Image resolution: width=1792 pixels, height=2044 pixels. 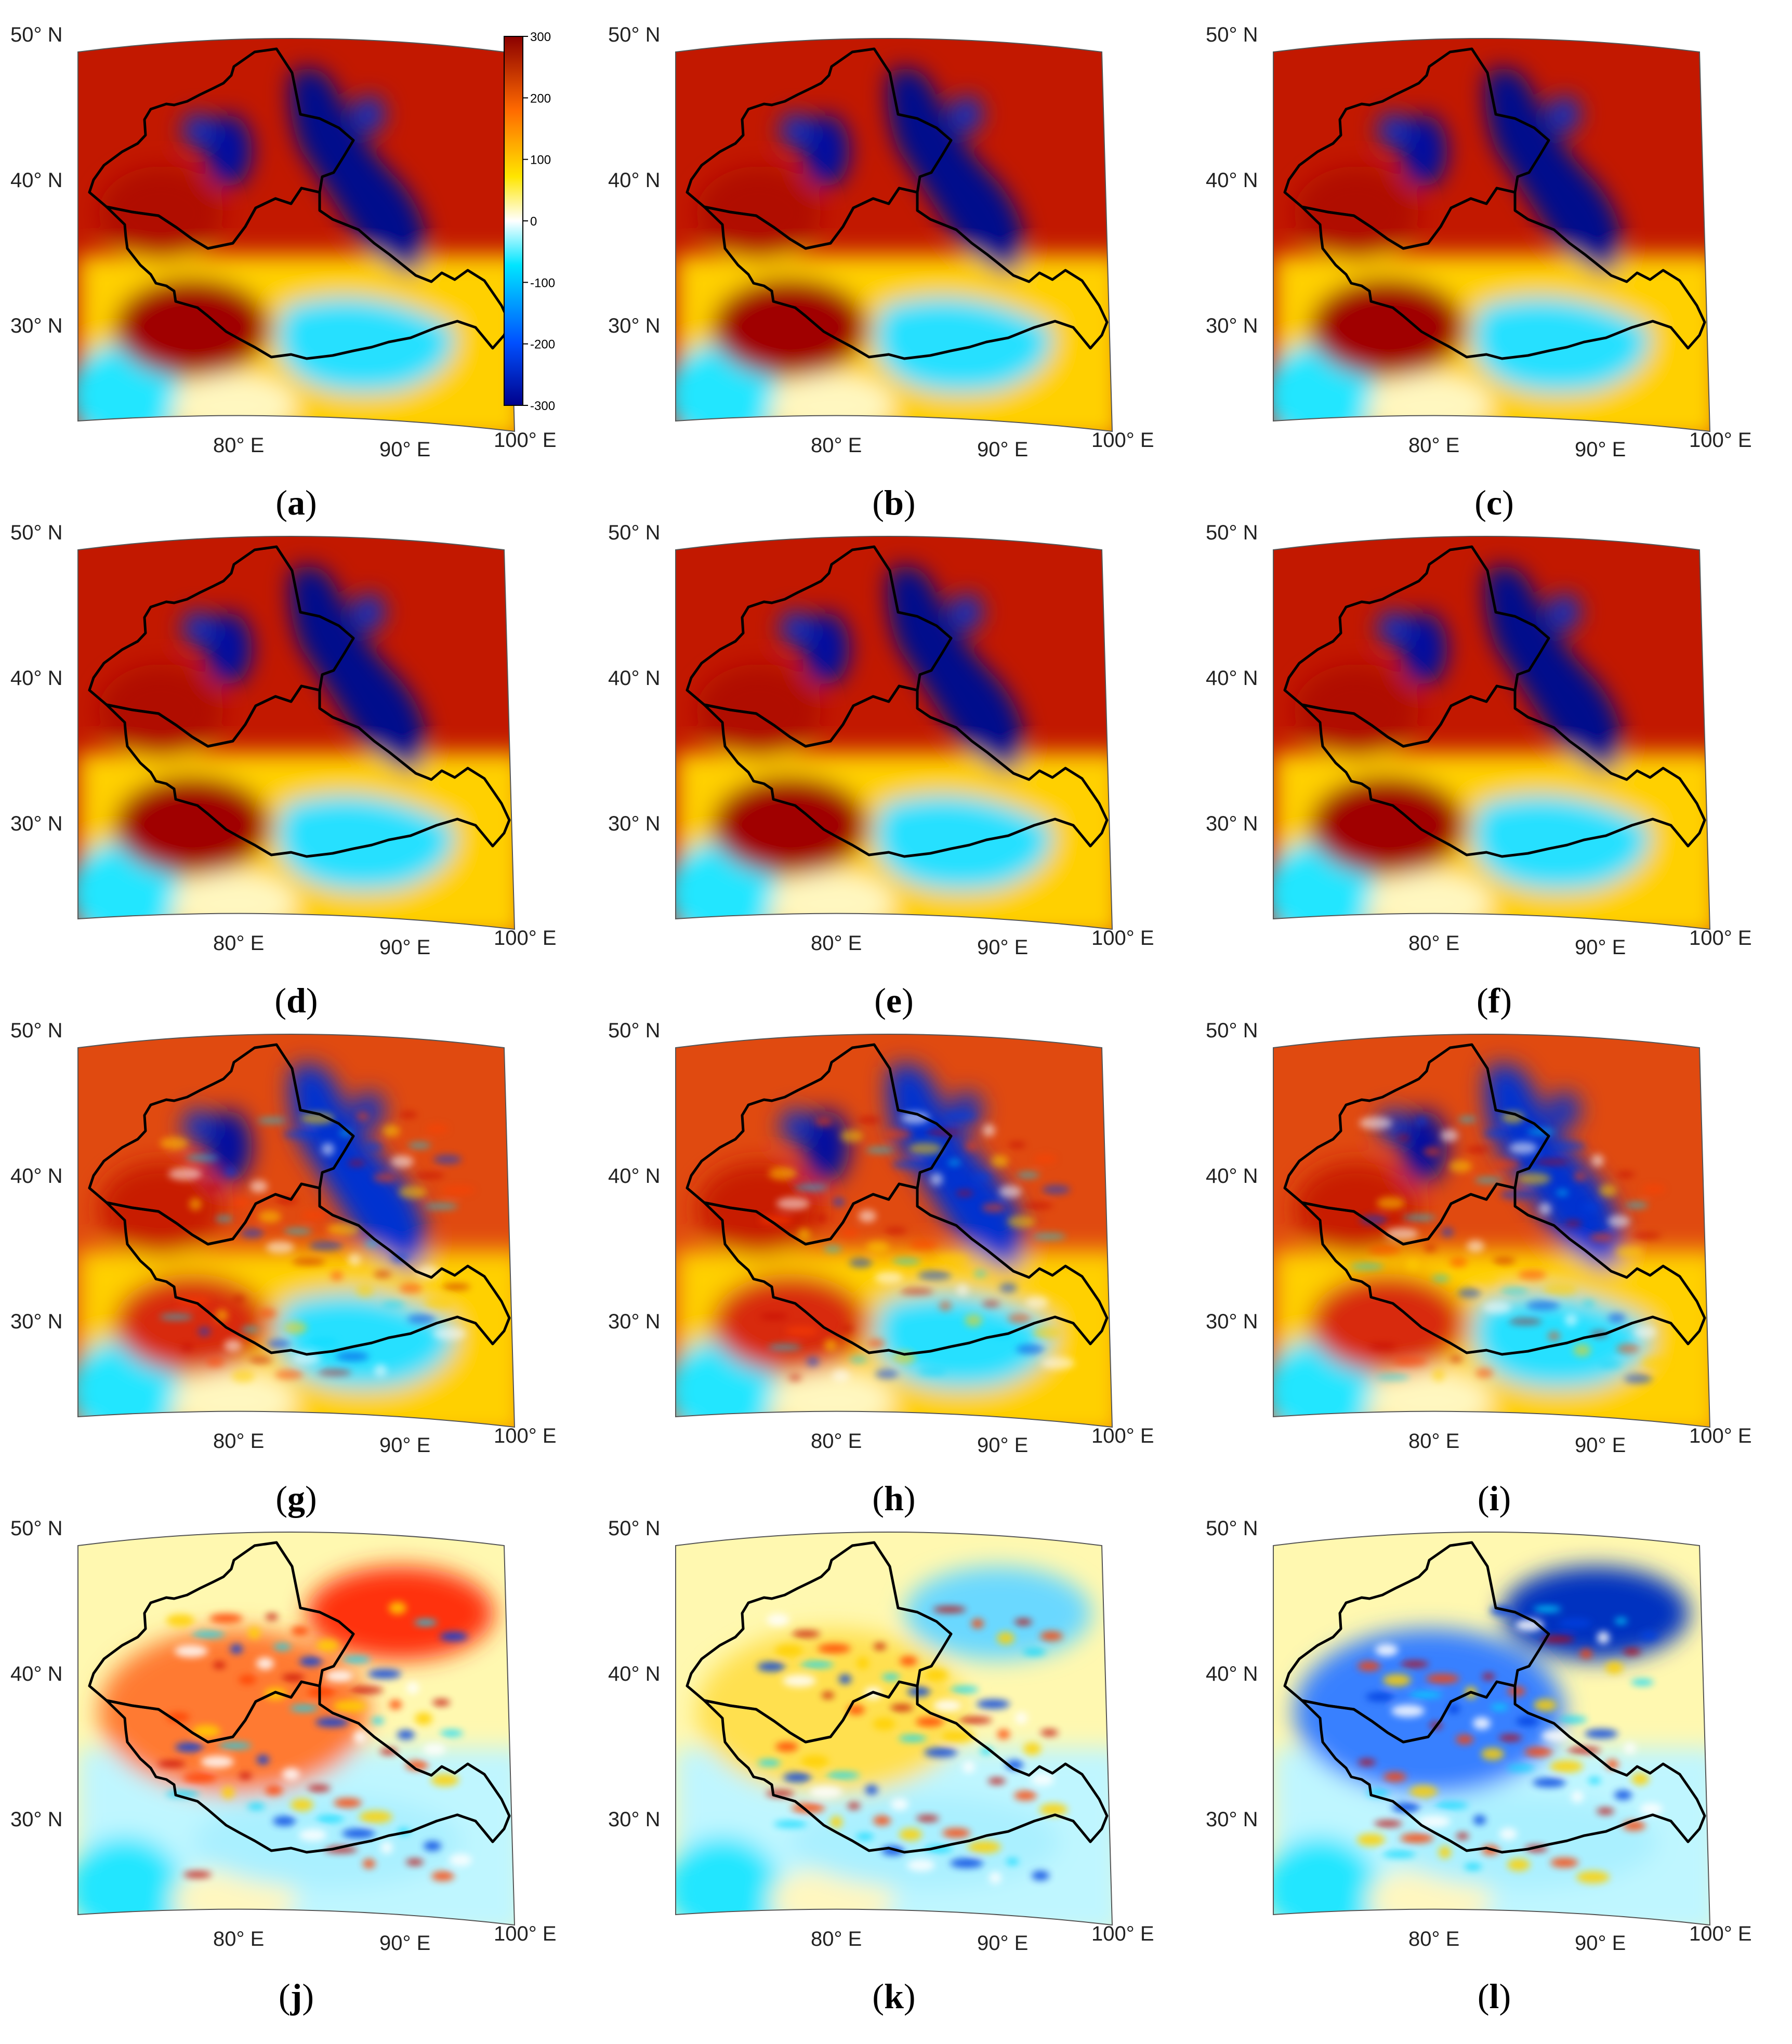 What do you see at coordinates (893, 1499) in the screenshot?
I see `panel-caption-h: (h)` at bounding box center [893, 1499].